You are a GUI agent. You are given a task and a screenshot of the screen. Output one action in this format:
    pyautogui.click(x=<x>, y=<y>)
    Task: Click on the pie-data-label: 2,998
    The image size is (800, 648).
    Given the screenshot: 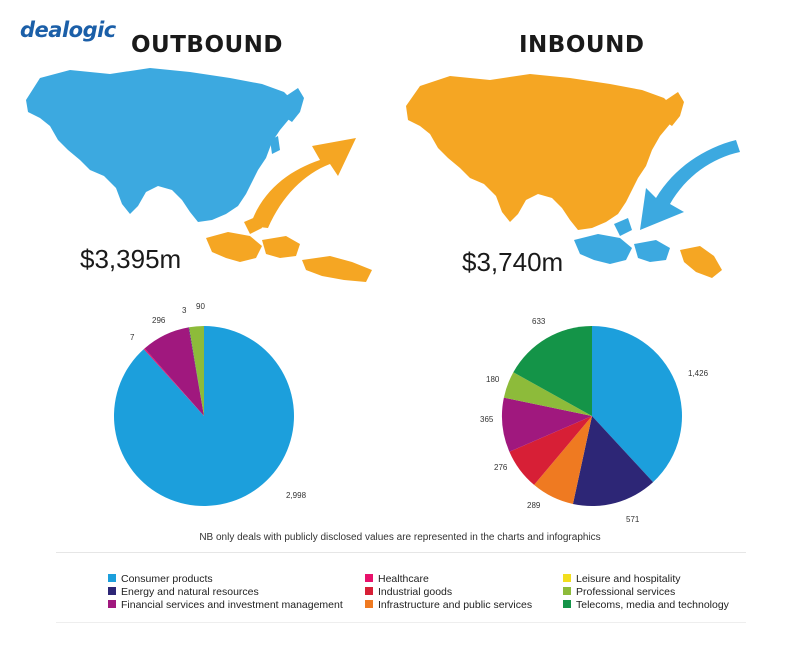 What is the action you would take?
    pyautogui.click(x=296, y=495)
    